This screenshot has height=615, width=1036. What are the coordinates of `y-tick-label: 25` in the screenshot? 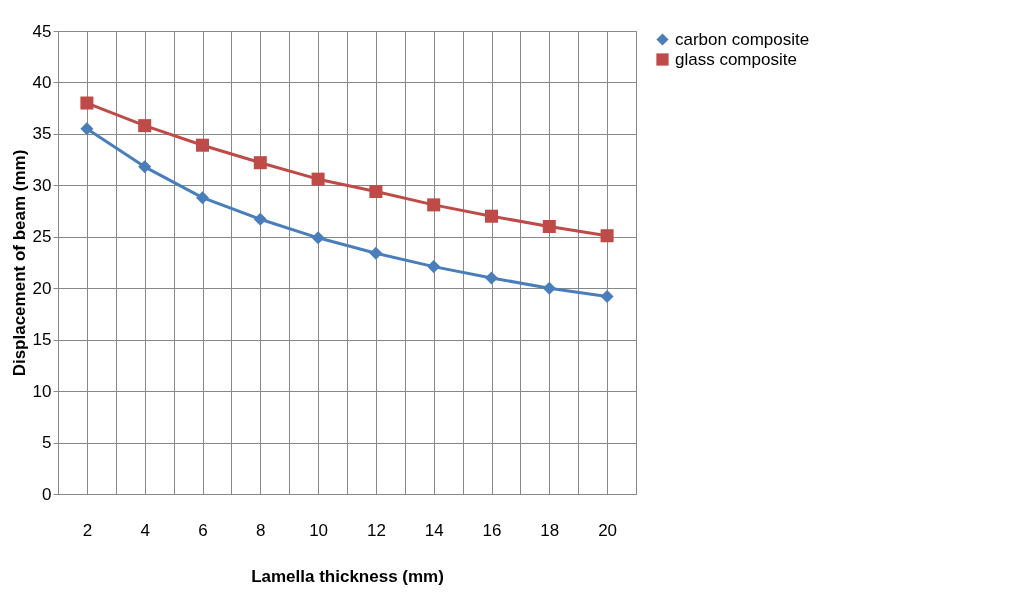 It's located at (42, 237).